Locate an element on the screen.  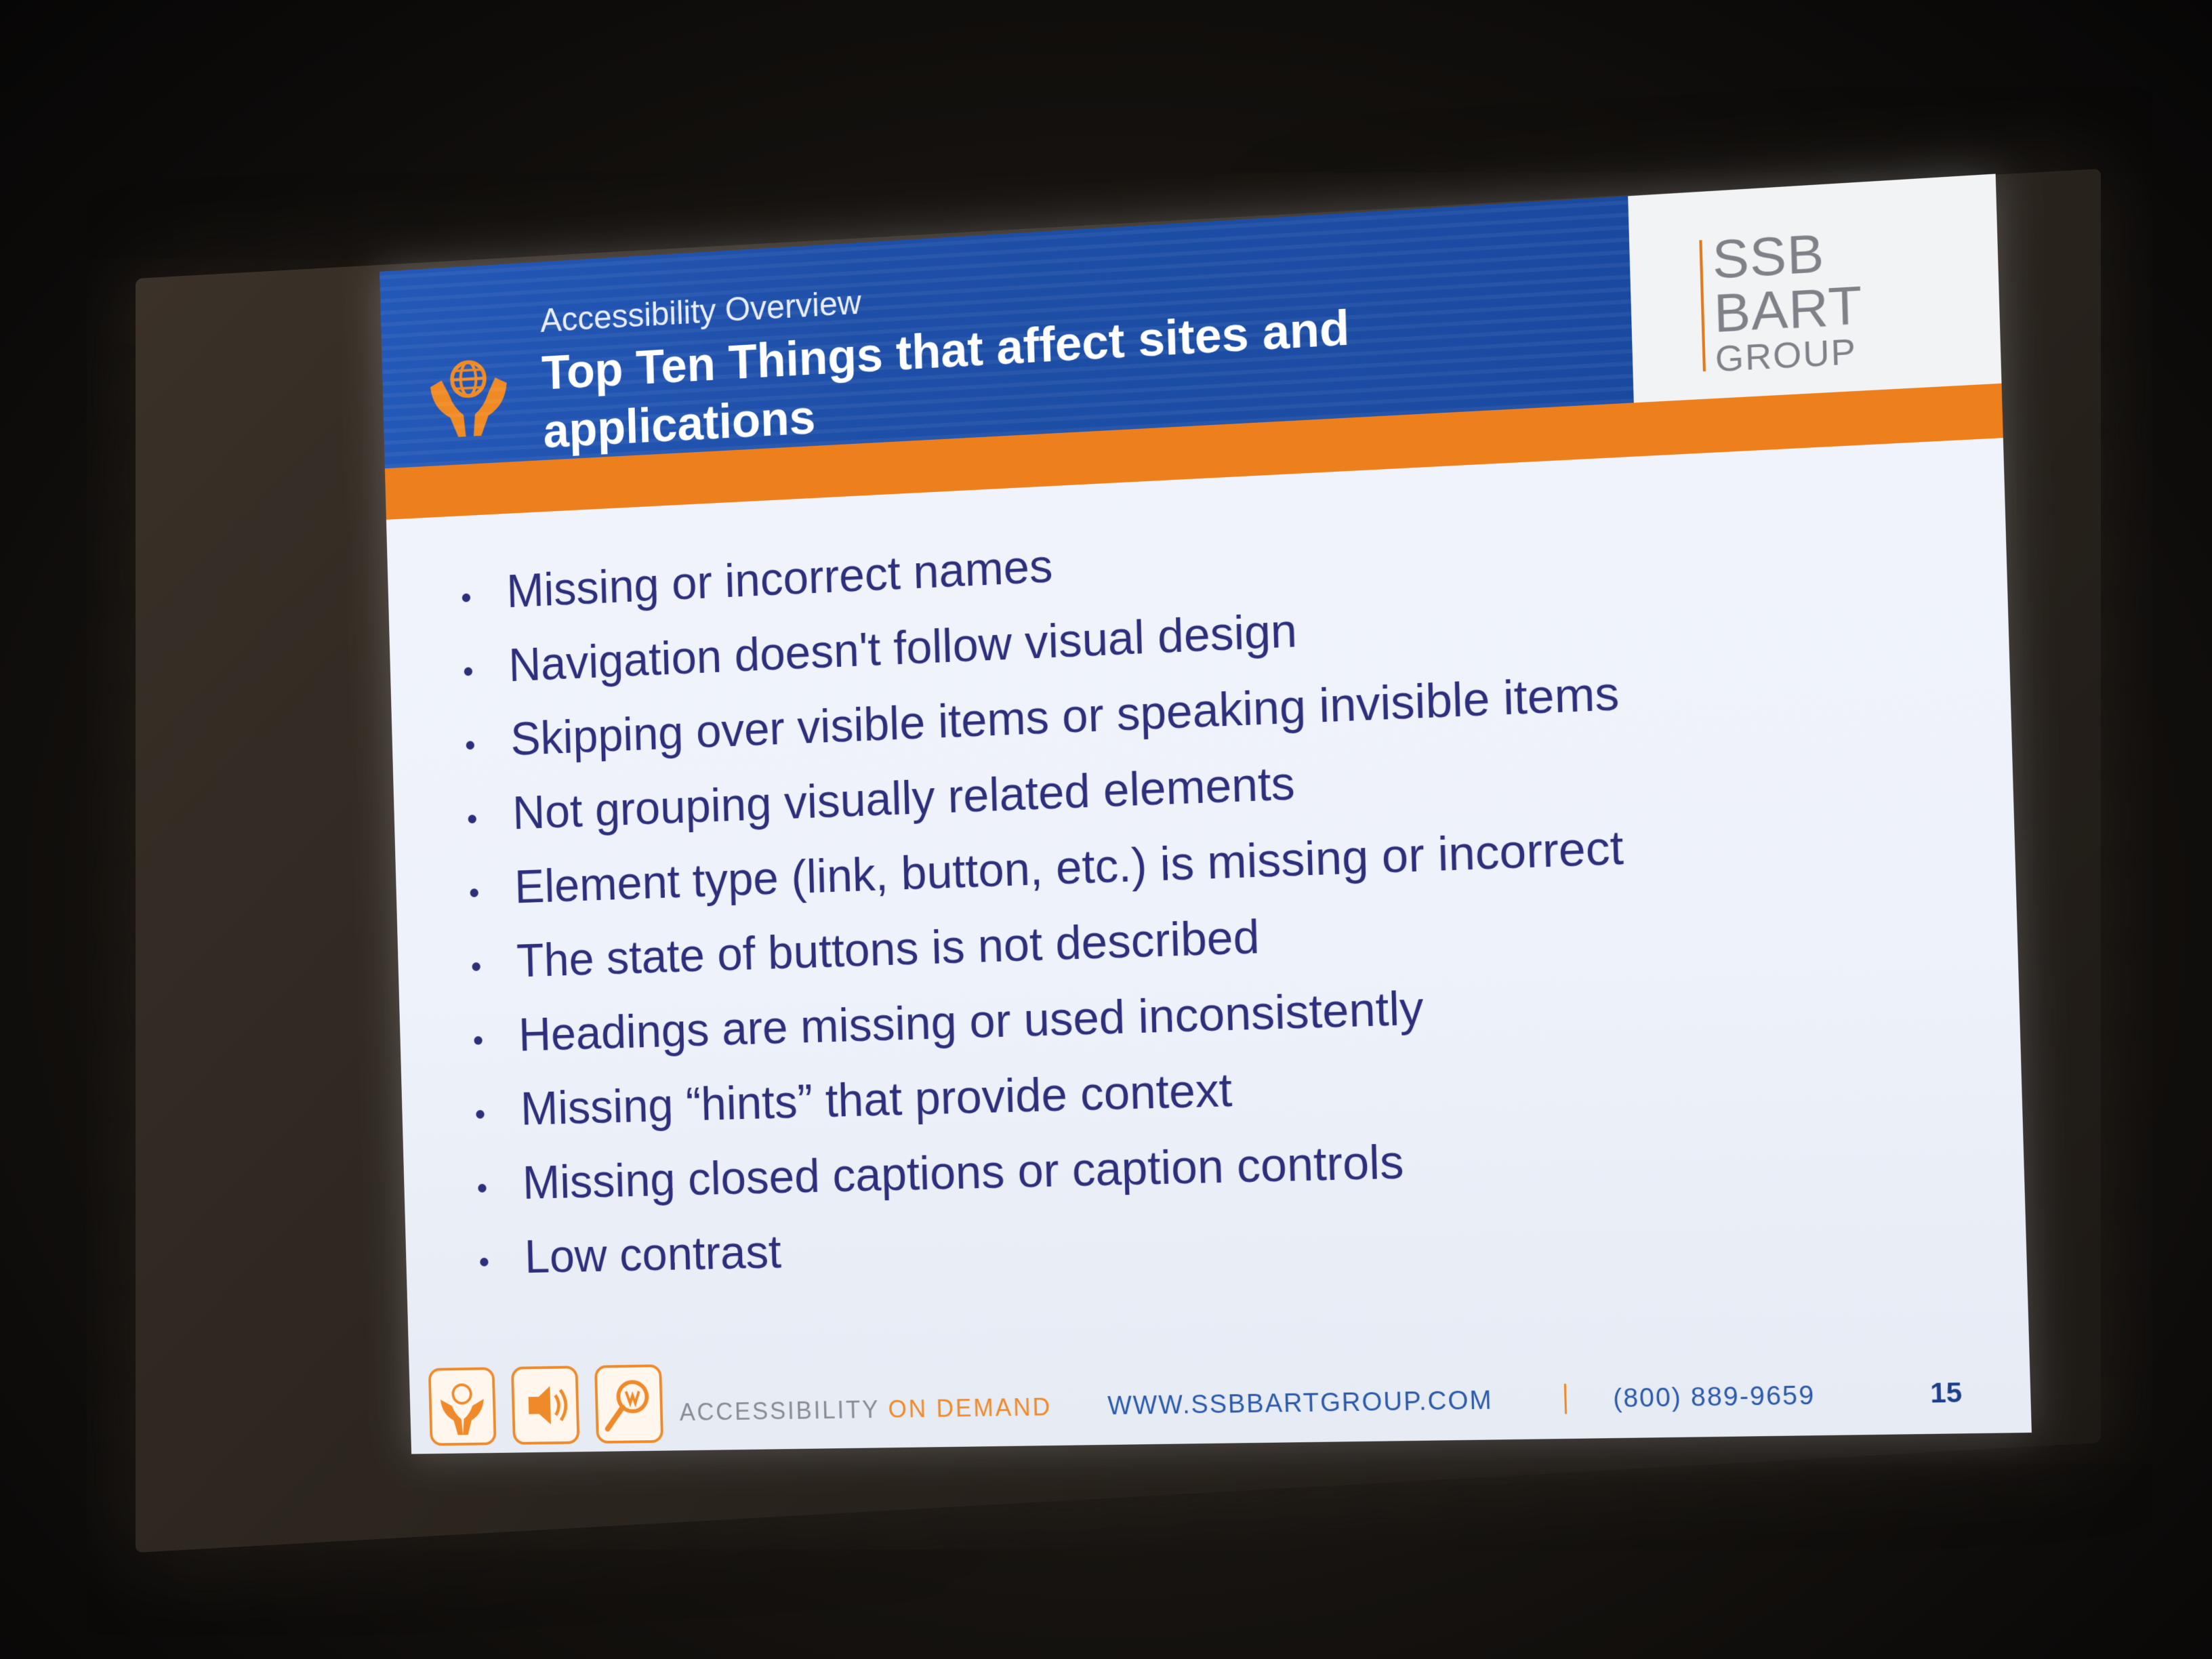
footer-tagline-suffix: ON DEMAND is located at coordinates (970, 1408).